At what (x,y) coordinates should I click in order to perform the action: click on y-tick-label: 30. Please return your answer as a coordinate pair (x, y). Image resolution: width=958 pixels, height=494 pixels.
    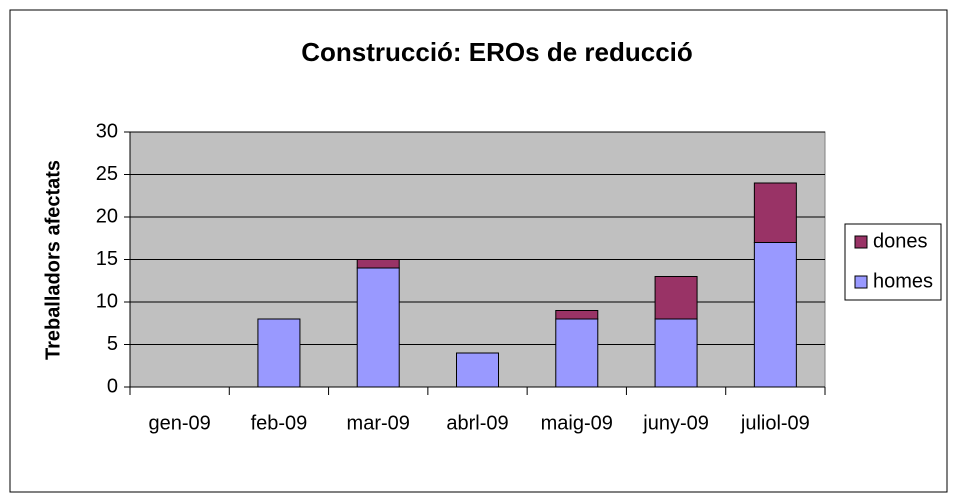
    Looking at the image, I should click on (107, 131).